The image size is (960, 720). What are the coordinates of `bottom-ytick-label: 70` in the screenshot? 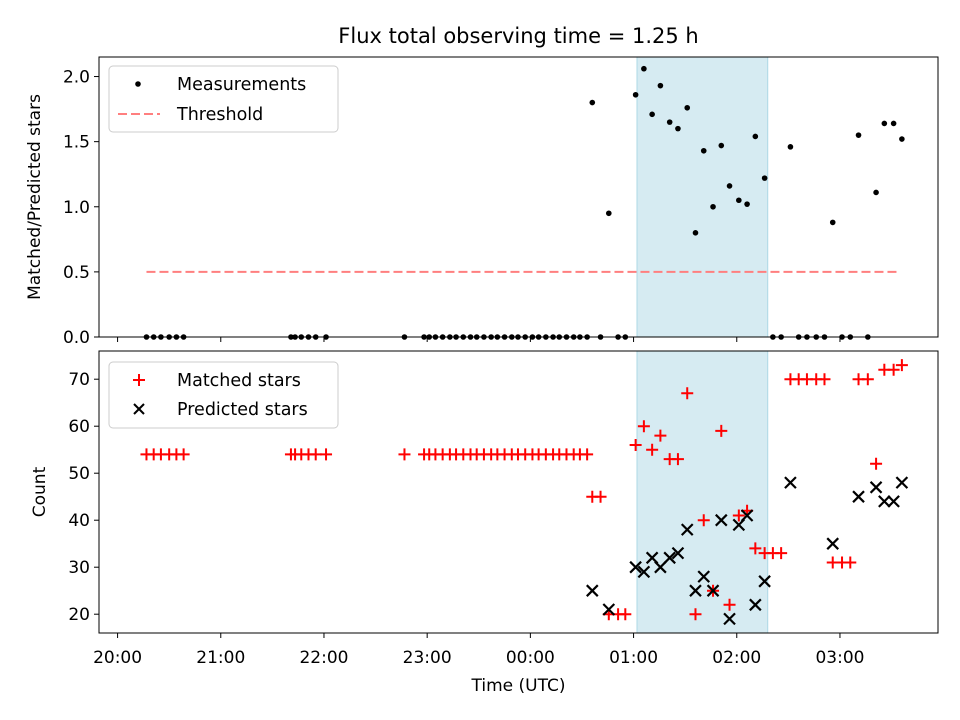 It's located at (79, 380).